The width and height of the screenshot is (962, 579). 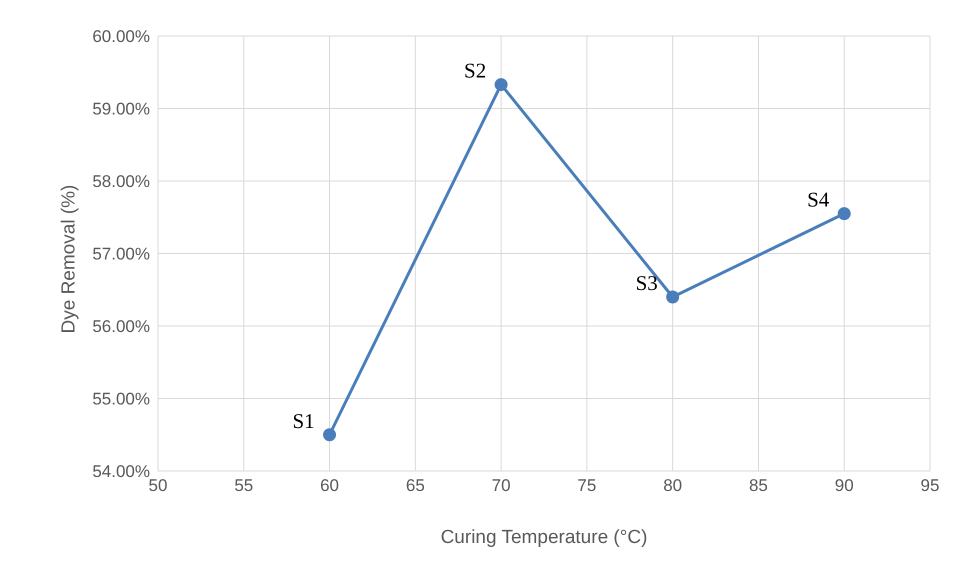 I want to click on x-tick-label: 85, so click(x=758, y=486).